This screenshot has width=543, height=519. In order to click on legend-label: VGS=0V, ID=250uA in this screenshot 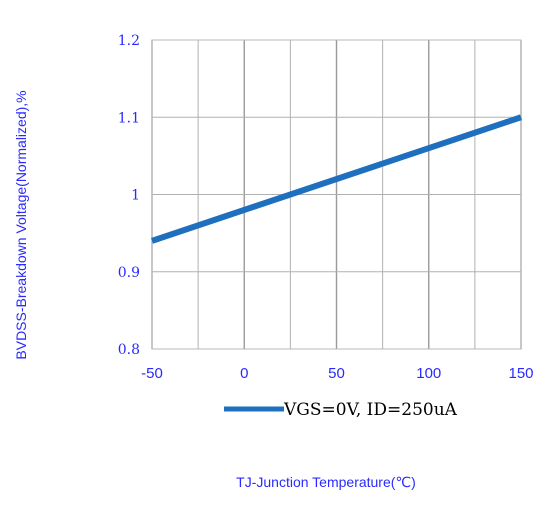, I will do `click(370, 410)`.